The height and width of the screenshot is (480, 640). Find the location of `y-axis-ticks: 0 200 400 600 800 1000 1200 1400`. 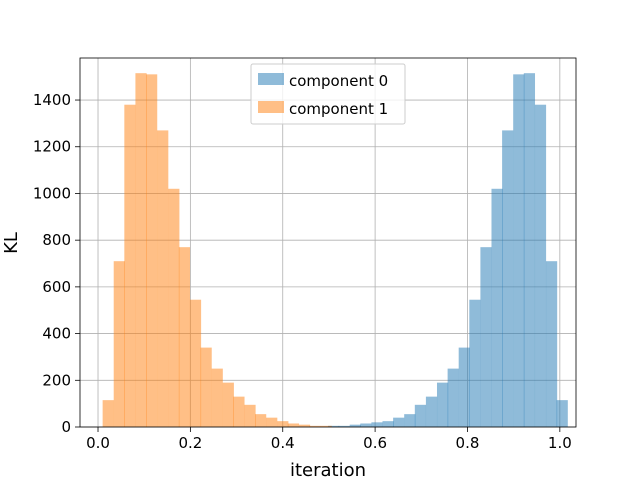

y-axis-ticks: 0 200 400 600 800 1000 1200 1400 is located at coordinates (56, 263).